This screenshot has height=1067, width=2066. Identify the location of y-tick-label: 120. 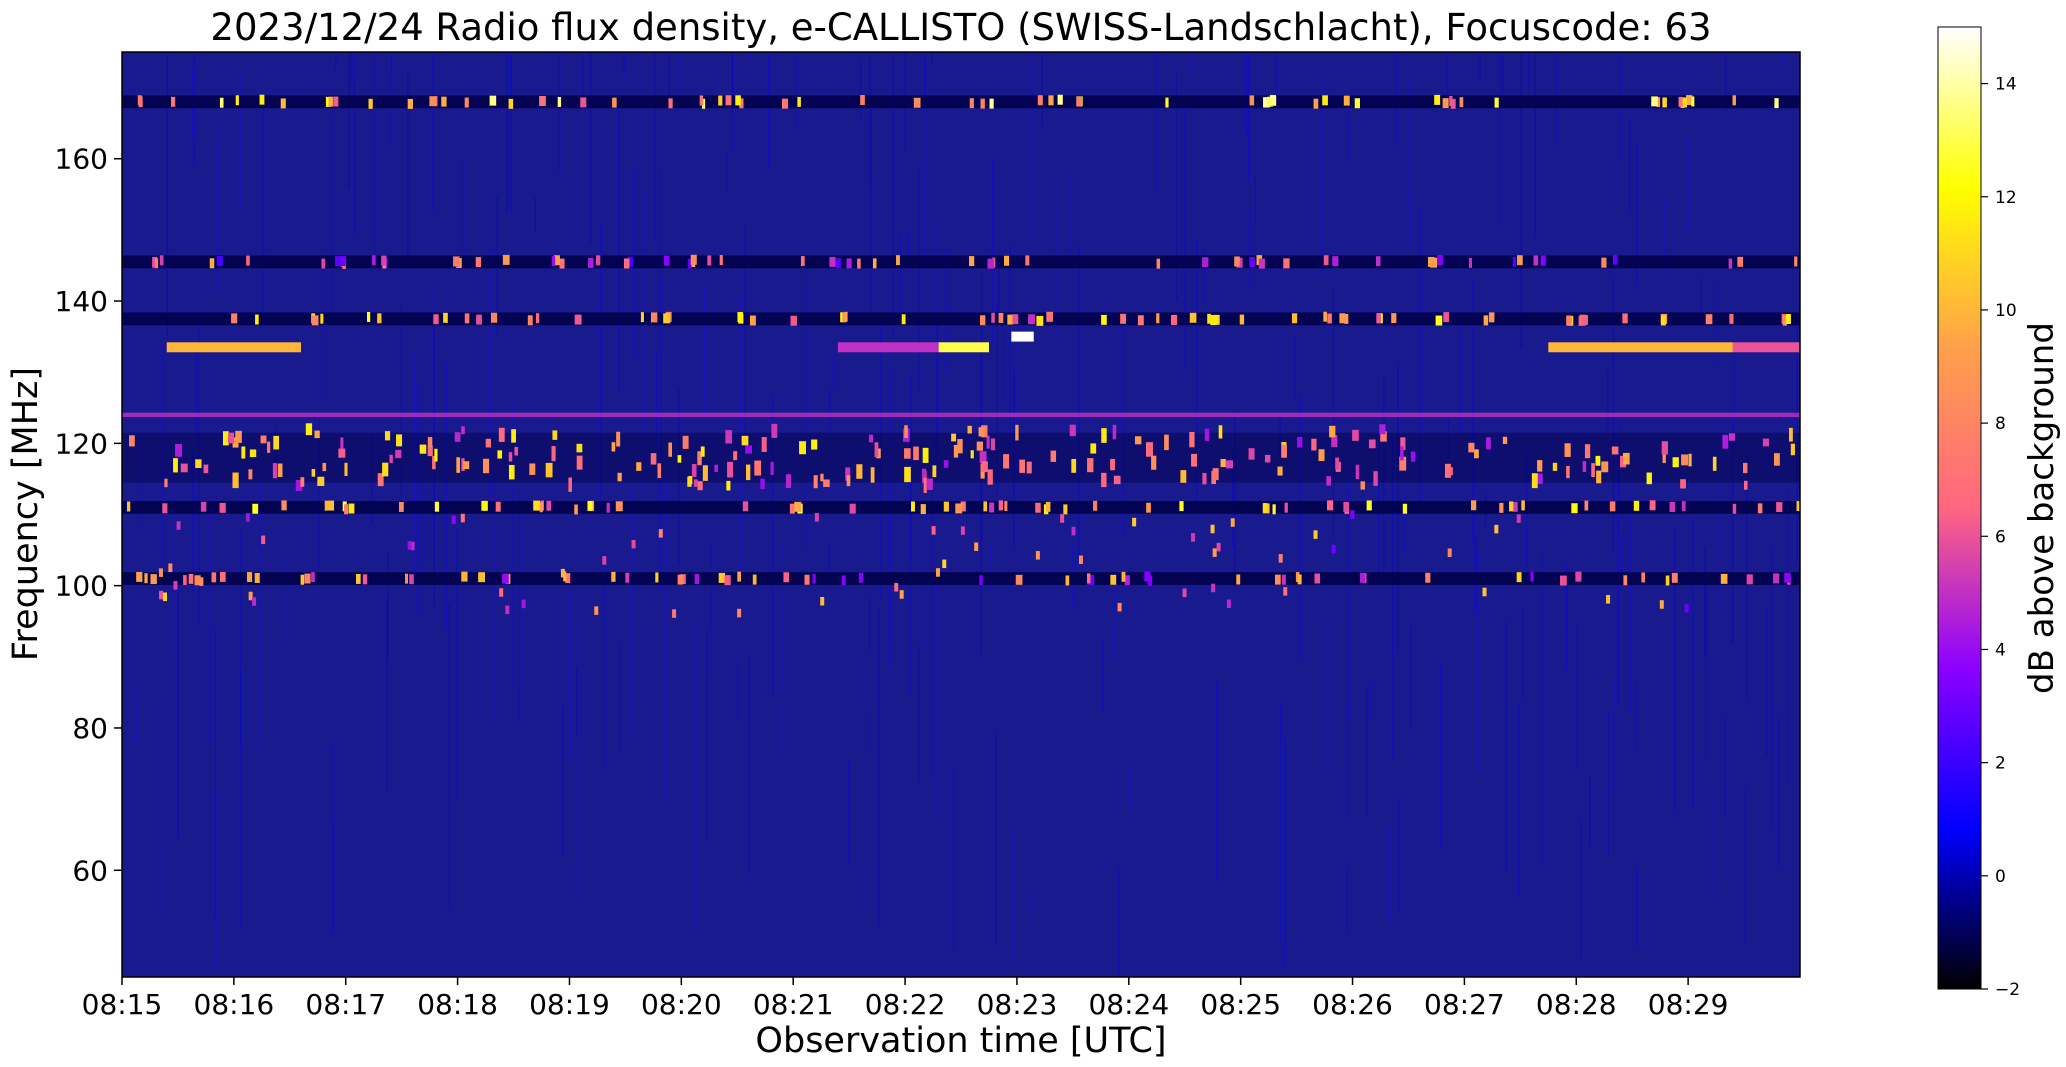
(81, 443).